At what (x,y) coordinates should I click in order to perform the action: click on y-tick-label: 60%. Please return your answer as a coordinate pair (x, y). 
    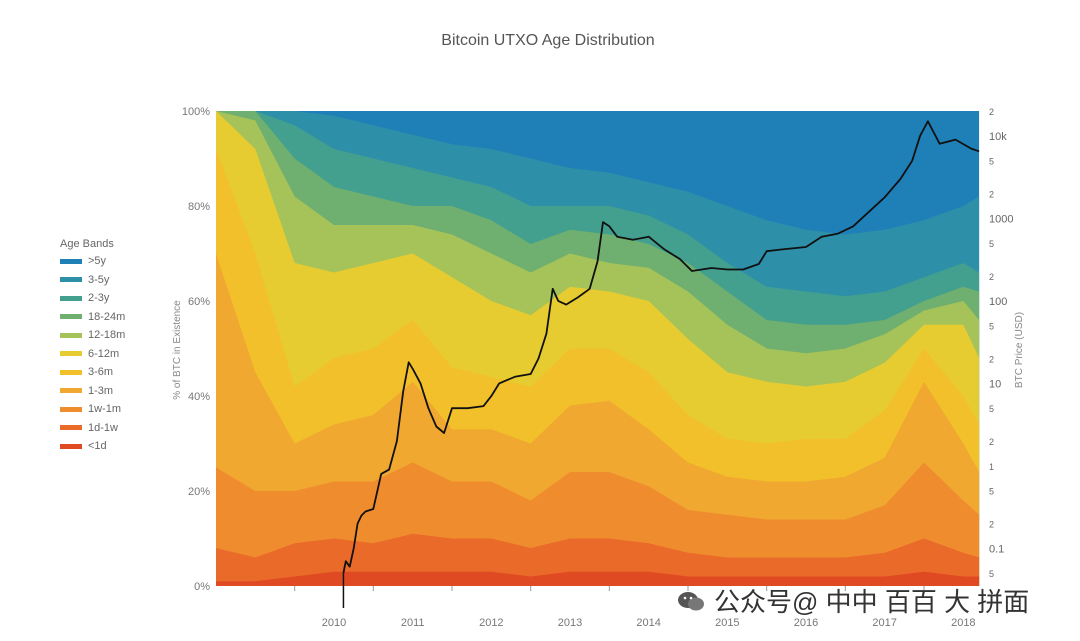
    Looking at the image, I should click on (199, 302).